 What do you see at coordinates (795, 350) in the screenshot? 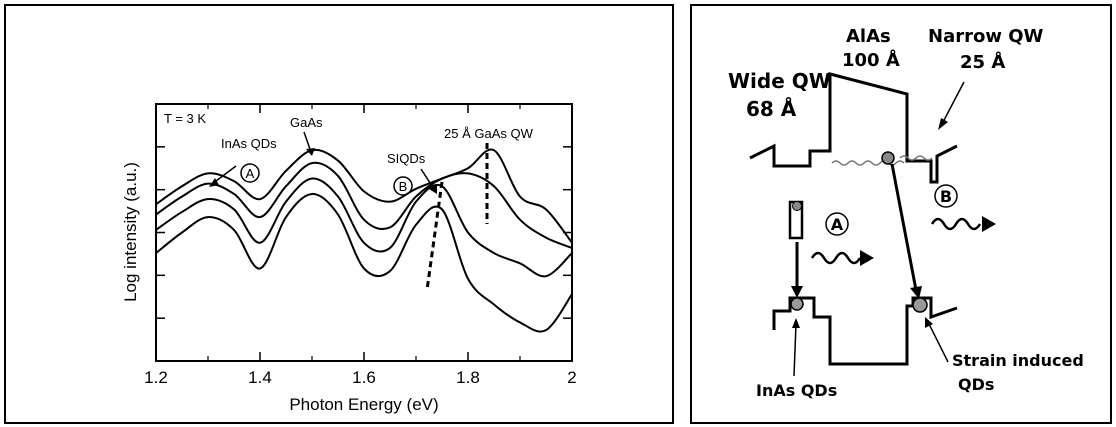
I see `inas-qds-pointer` at bounding box center [795, 350].